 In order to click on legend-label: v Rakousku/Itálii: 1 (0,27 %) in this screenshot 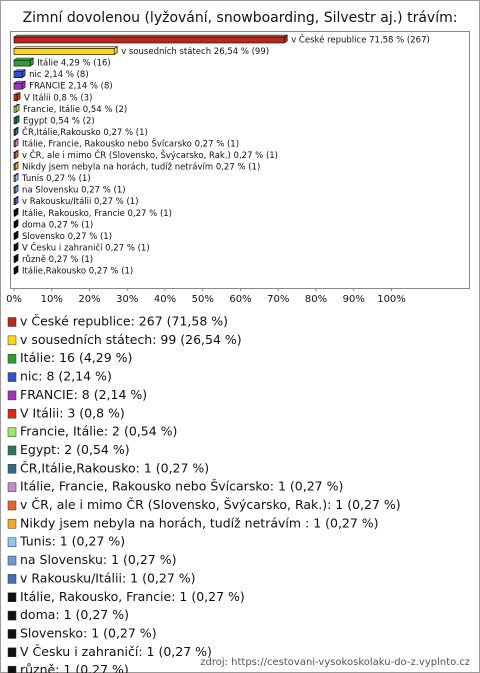, I will do `click(108, 577)`.